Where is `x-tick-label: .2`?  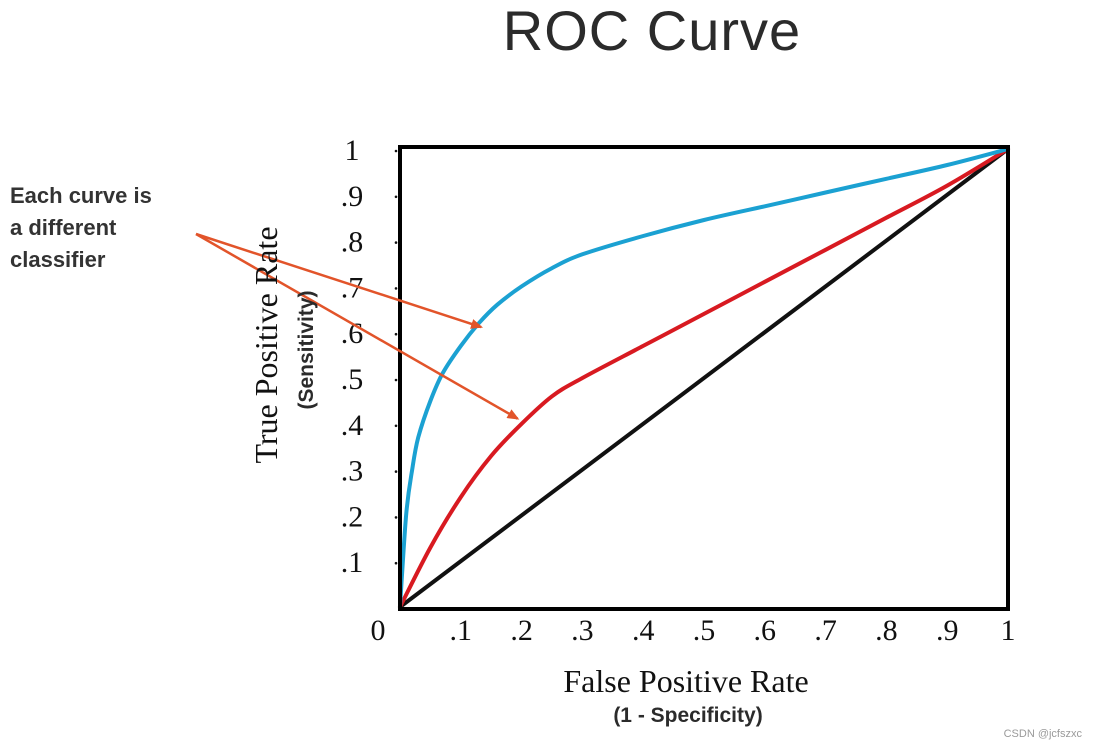
x-tick-label: .2 is located at coordinates (521, 630).